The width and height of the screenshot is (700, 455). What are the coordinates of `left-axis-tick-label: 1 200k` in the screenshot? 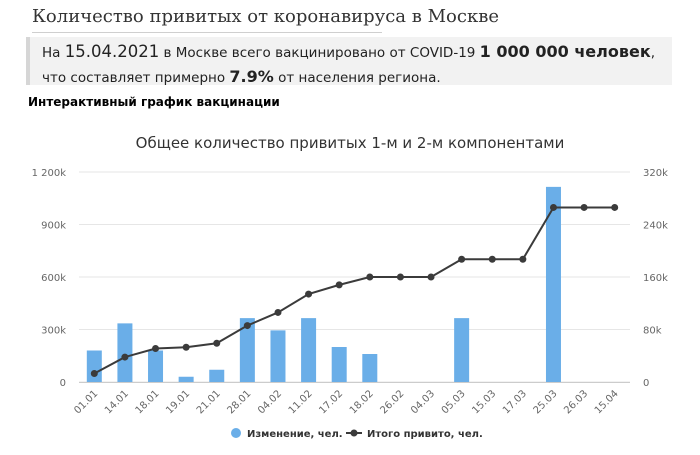 It's located at (49, 173).